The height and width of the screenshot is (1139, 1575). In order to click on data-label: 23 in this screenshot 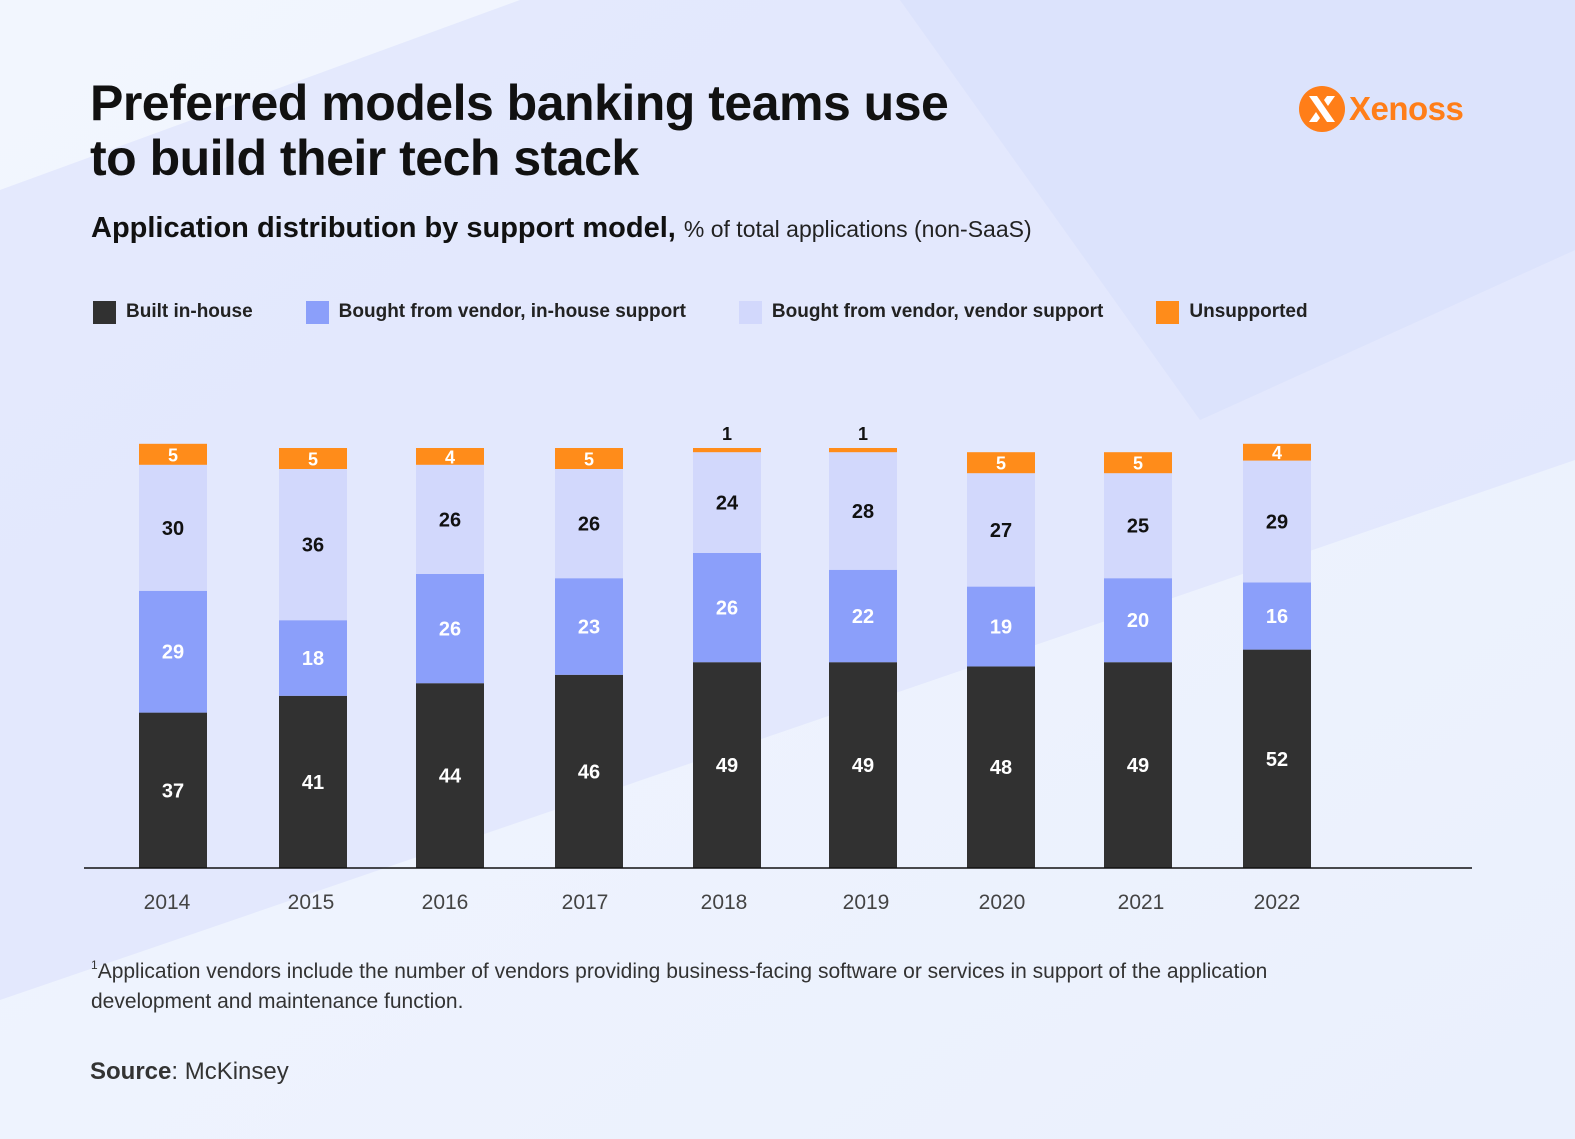, I will do `click(589, 628)`.